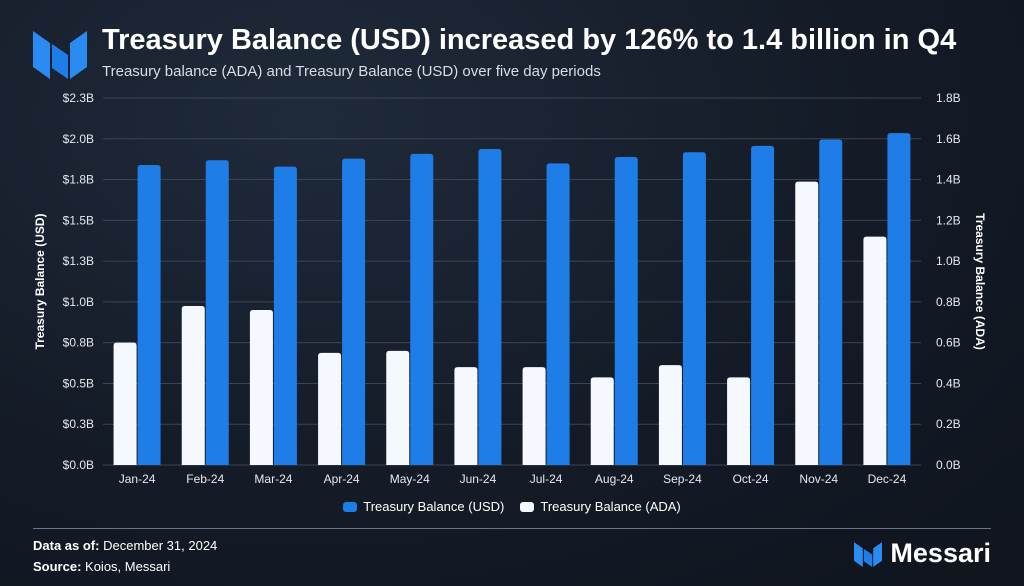  Describe the element at coordinates (342, 479) in the screenshot. I see `x-tick-label: Apr-24` at that location.